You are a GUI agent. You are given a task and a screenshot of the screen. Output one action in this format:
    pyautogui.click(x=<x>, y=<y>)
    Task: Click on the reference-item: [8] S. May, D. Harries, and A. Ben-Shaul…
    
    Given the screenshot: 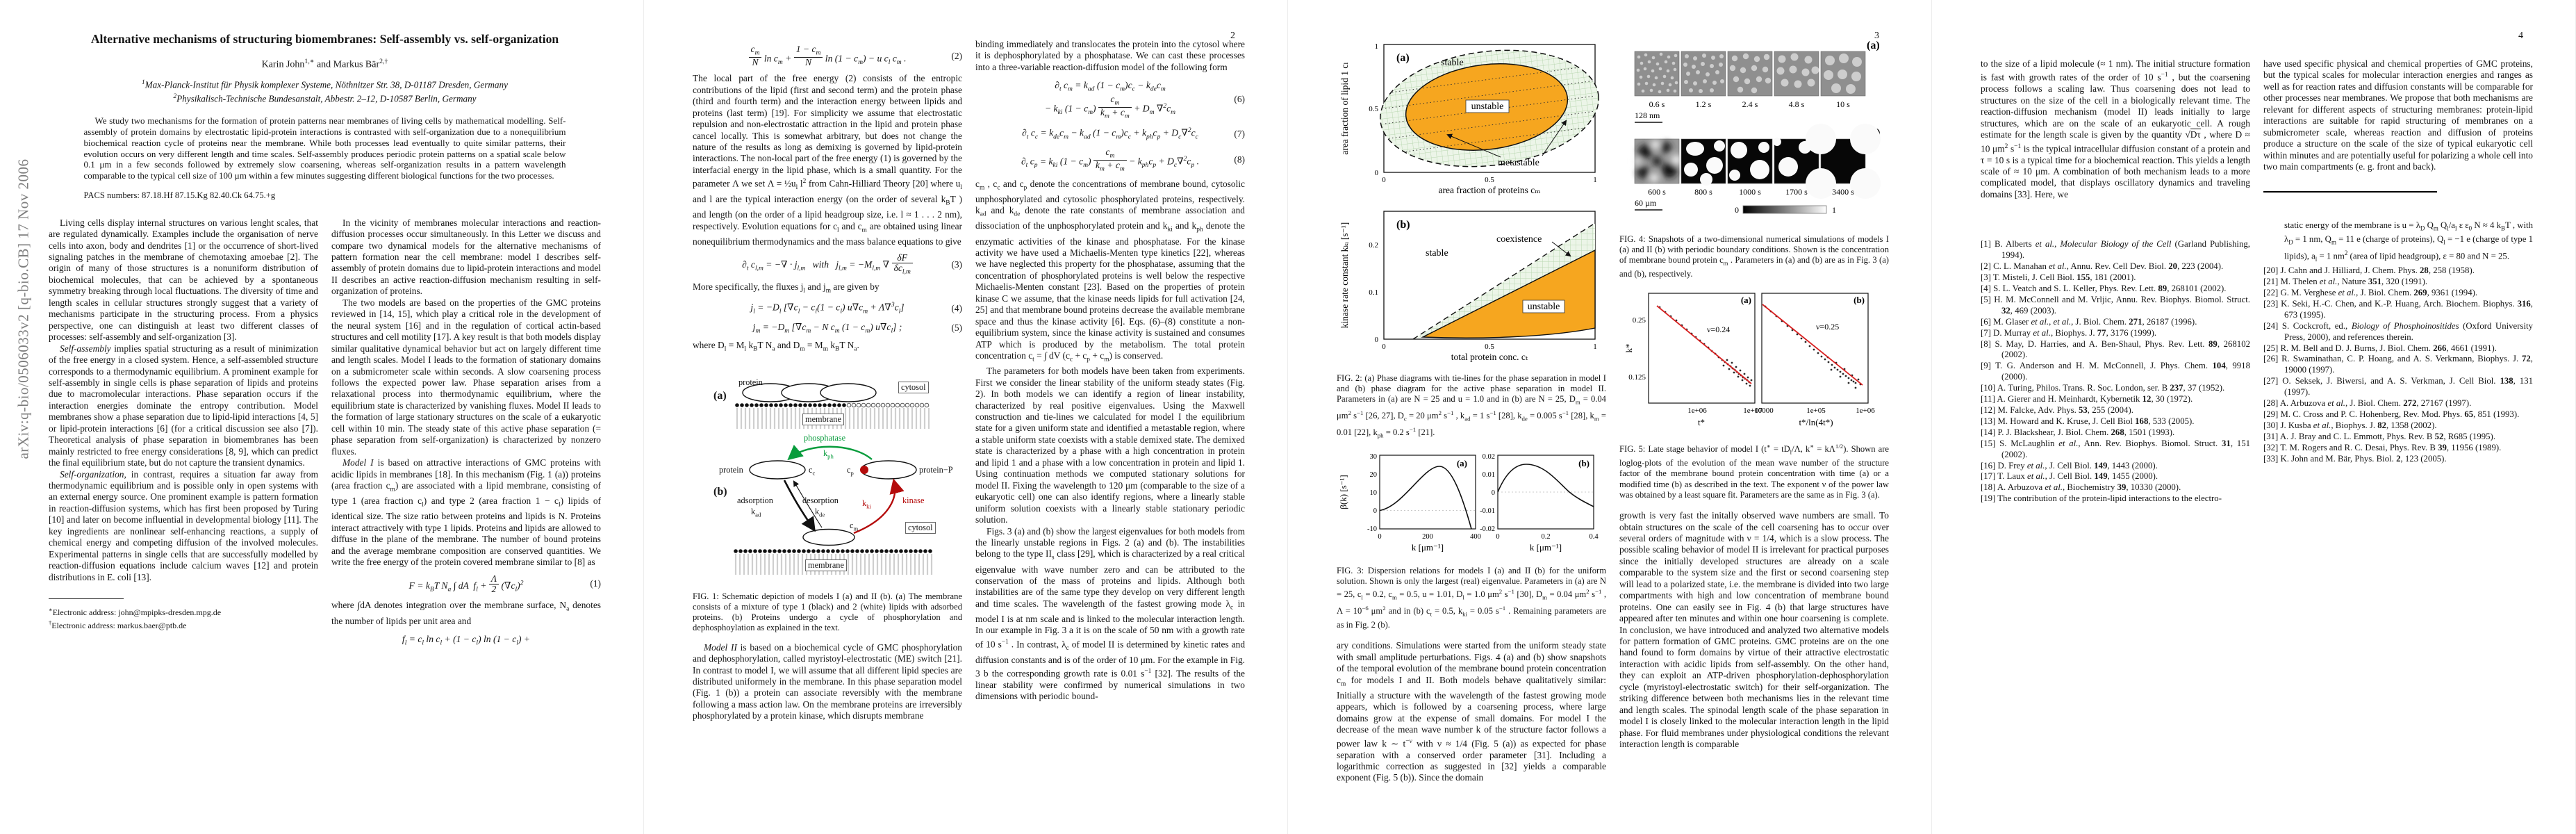 What is the action you would take?
    pyautogui.click(x=2116, y=349)
    